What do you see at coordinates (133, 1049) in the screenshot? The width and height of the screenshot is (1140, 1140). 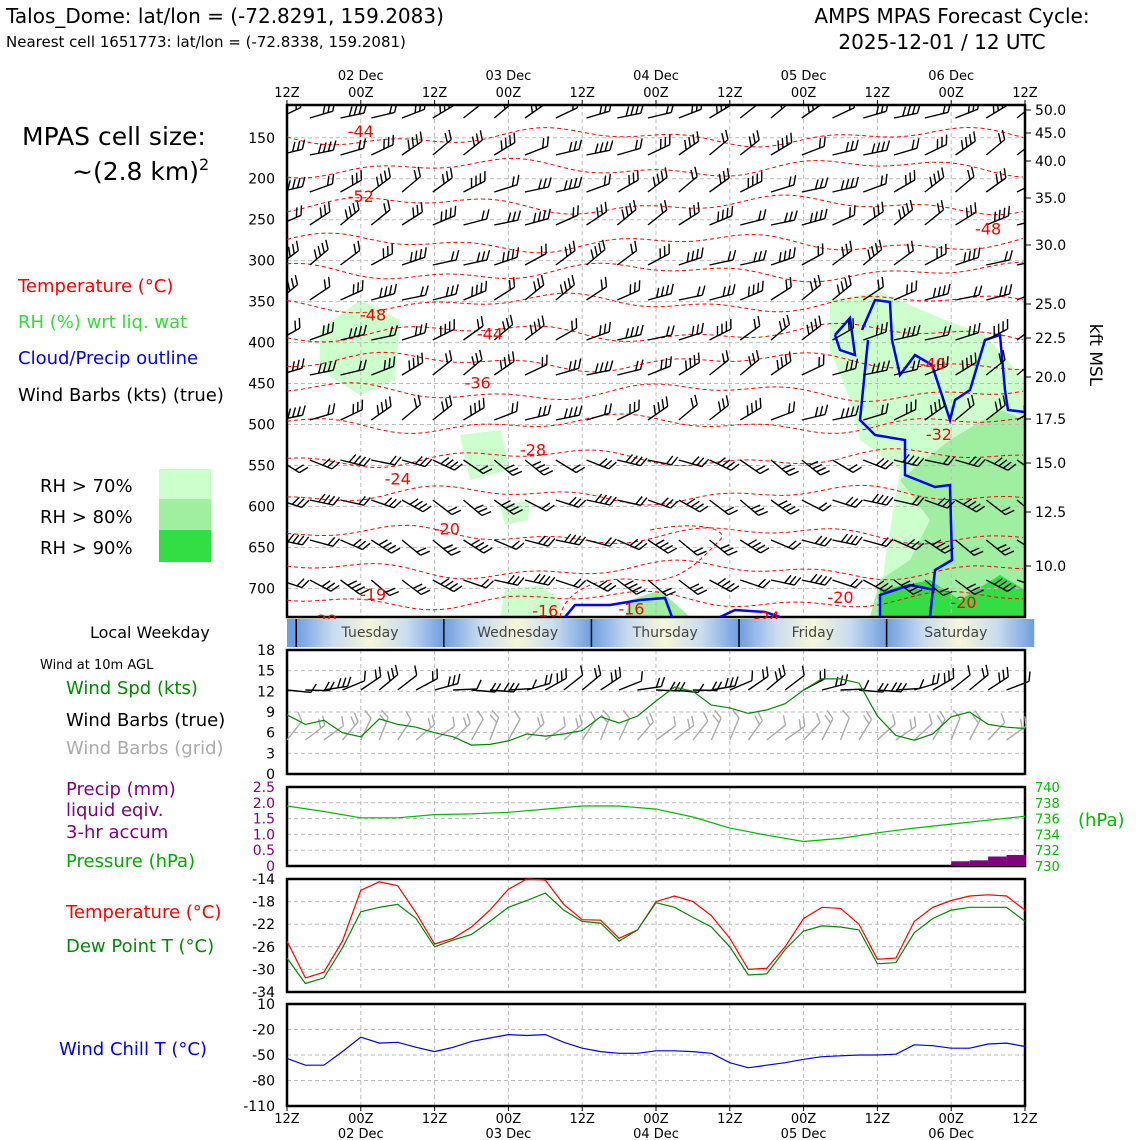 I see `windchill-label: Wind Chill T (°C)` at bounding box center [133, 1049].